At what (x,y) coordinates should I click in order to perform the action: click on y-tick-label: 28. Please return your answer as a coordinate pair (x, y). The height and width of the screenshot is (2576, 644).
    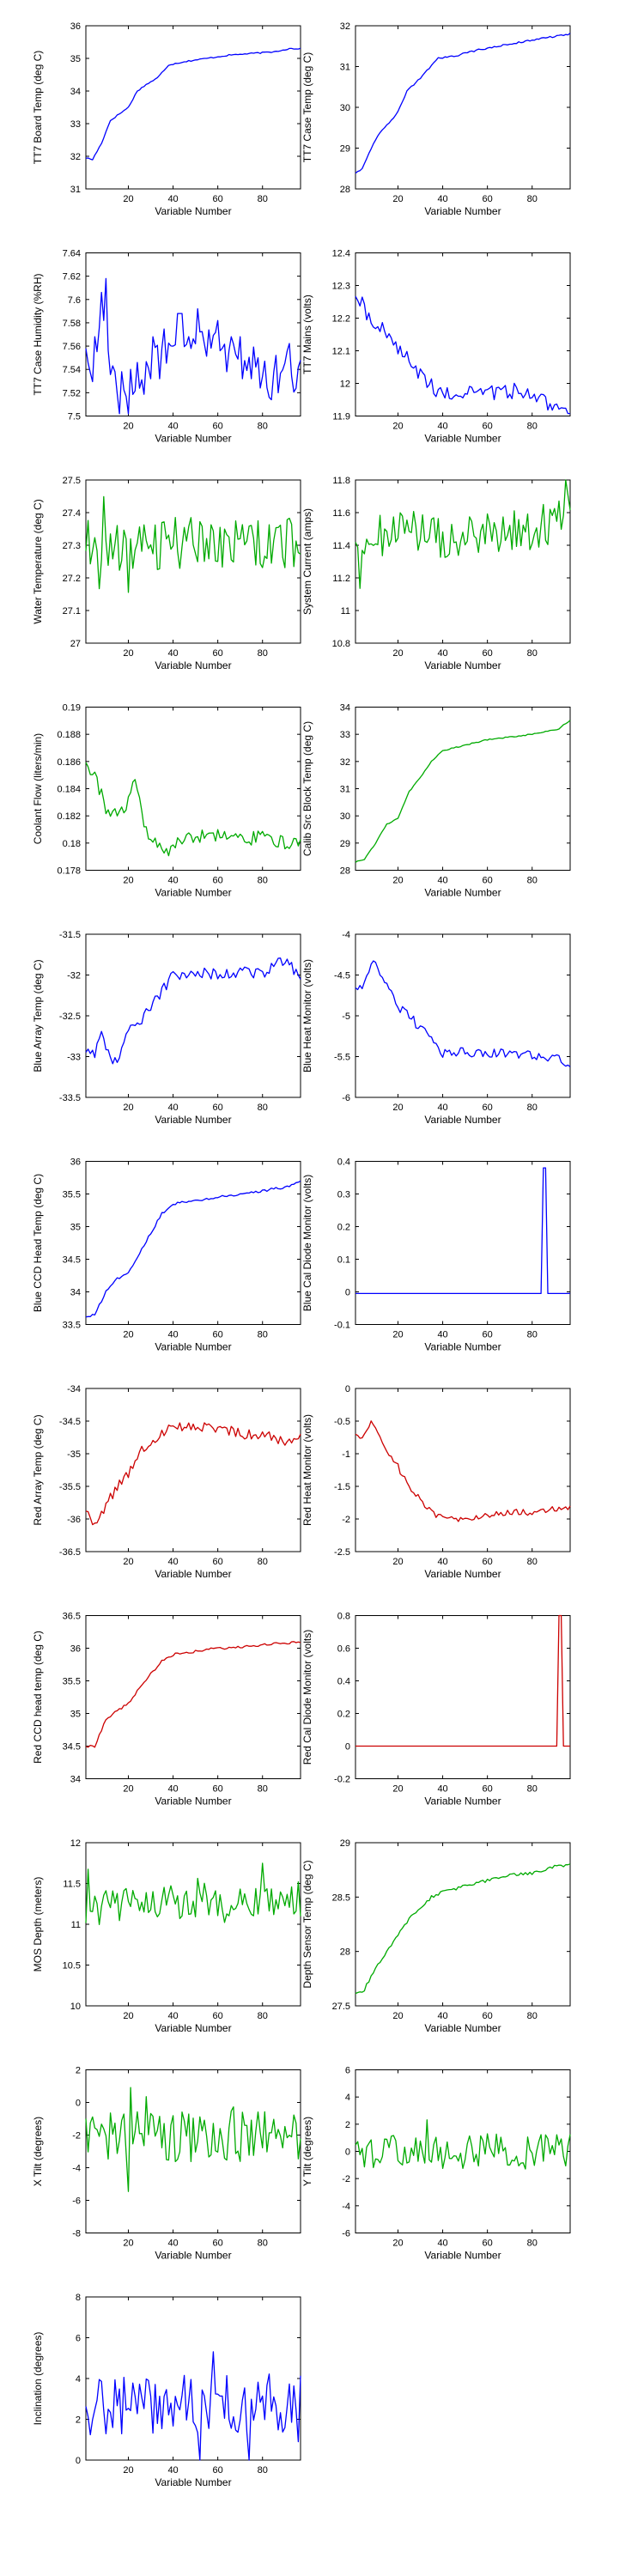
    Looking at the image, I should click on (345, 1953).